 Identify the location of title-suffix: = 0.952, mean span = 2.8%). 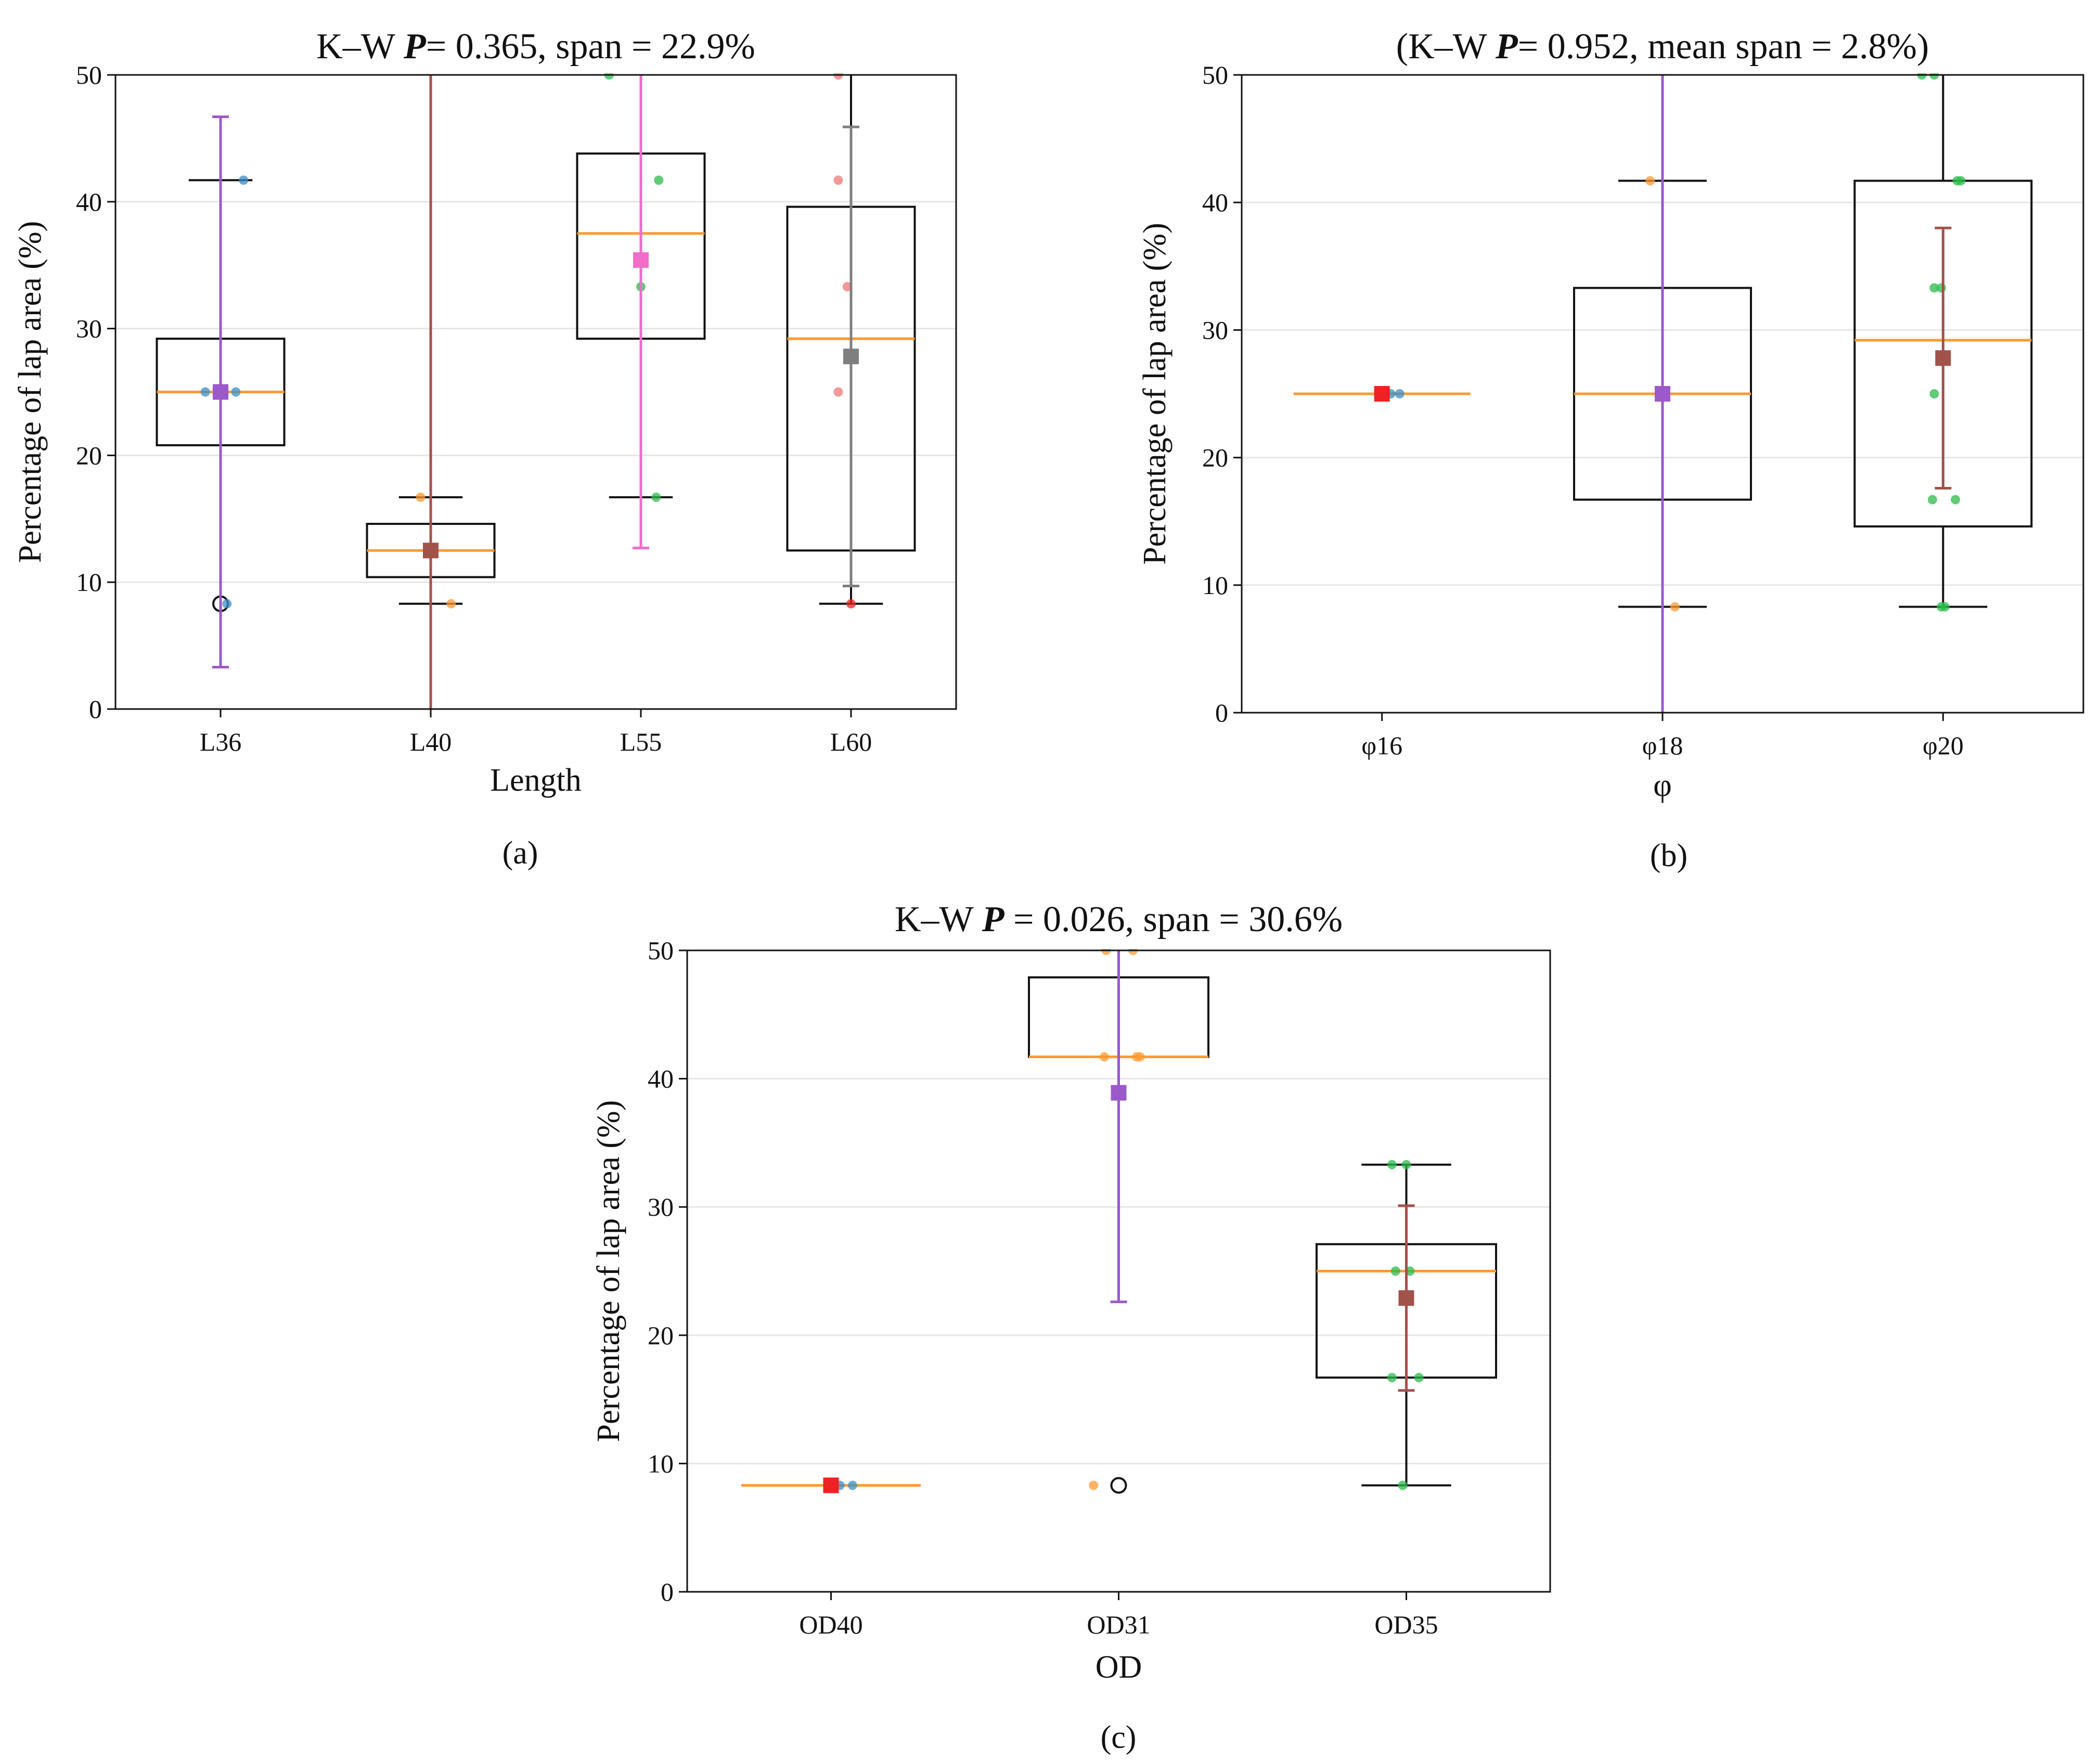
(1723, 47).